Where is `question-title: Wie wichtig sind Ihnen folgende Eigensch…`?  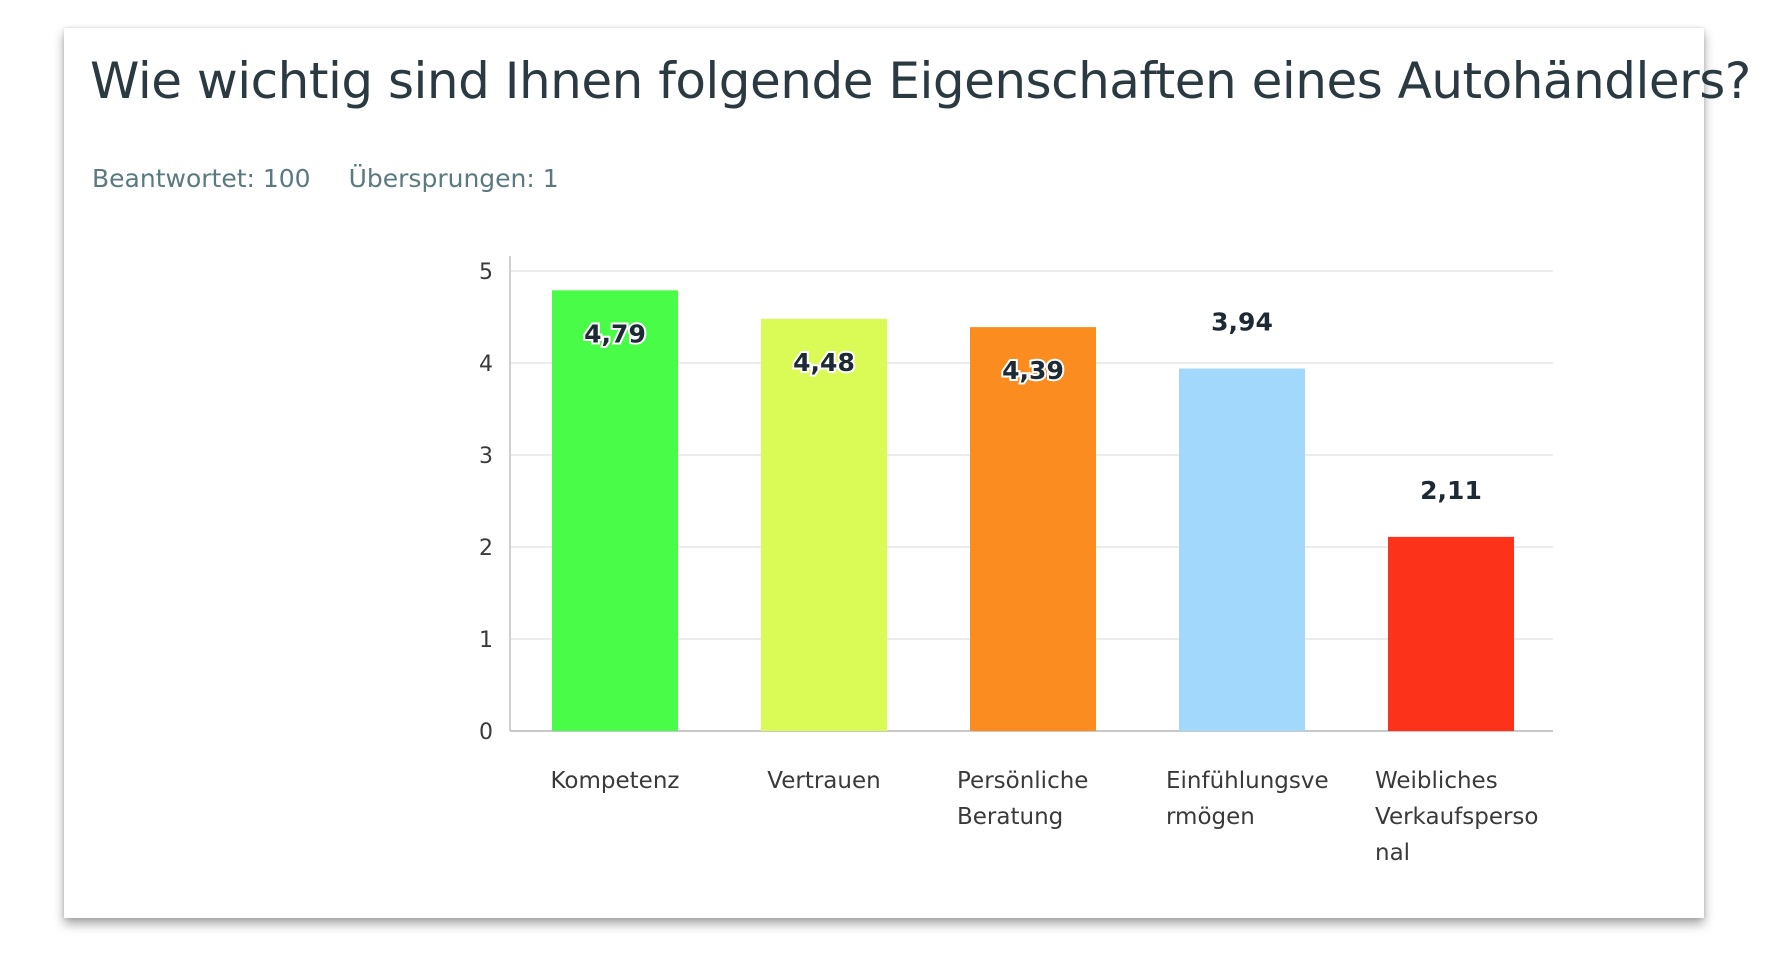 question-title: Wie wichtig sind Ihnen folgende Eigensch… is located at coordinates (920, 81).